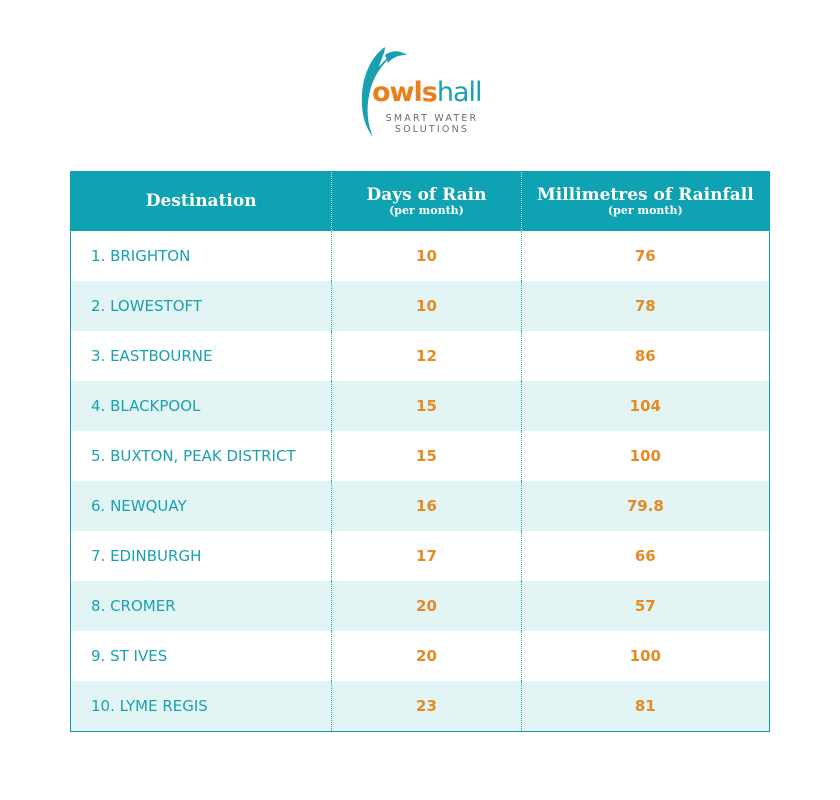 This screenshot has width=840, height=800. Describe the element at coordinates (201, 706) in the screenshot. I see `destination-cell: 10. LYME REGIS` at that location.